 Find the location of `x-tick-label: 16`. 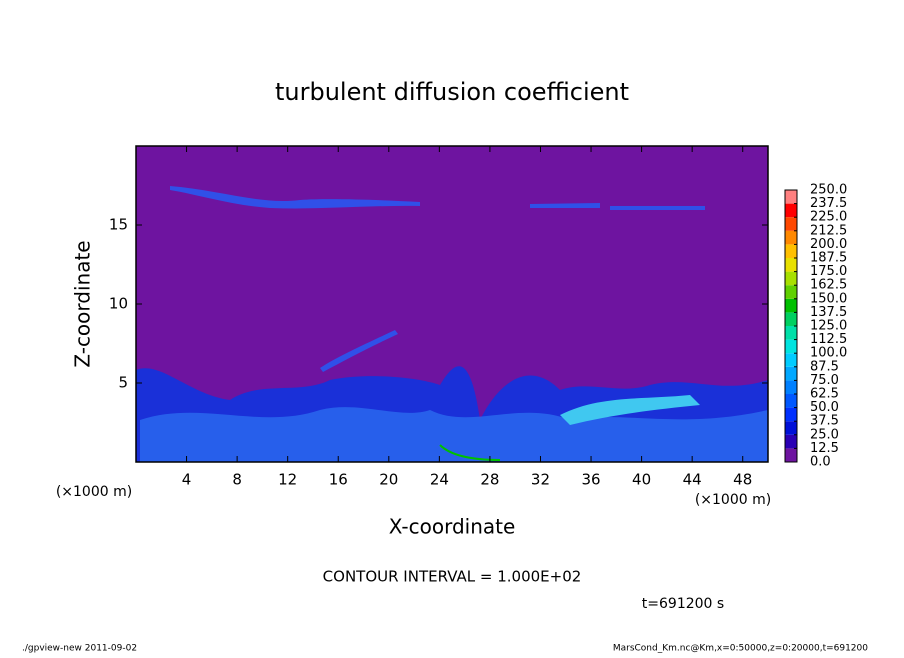

x-tick-label: 16 is located at coordinates (338, 480).